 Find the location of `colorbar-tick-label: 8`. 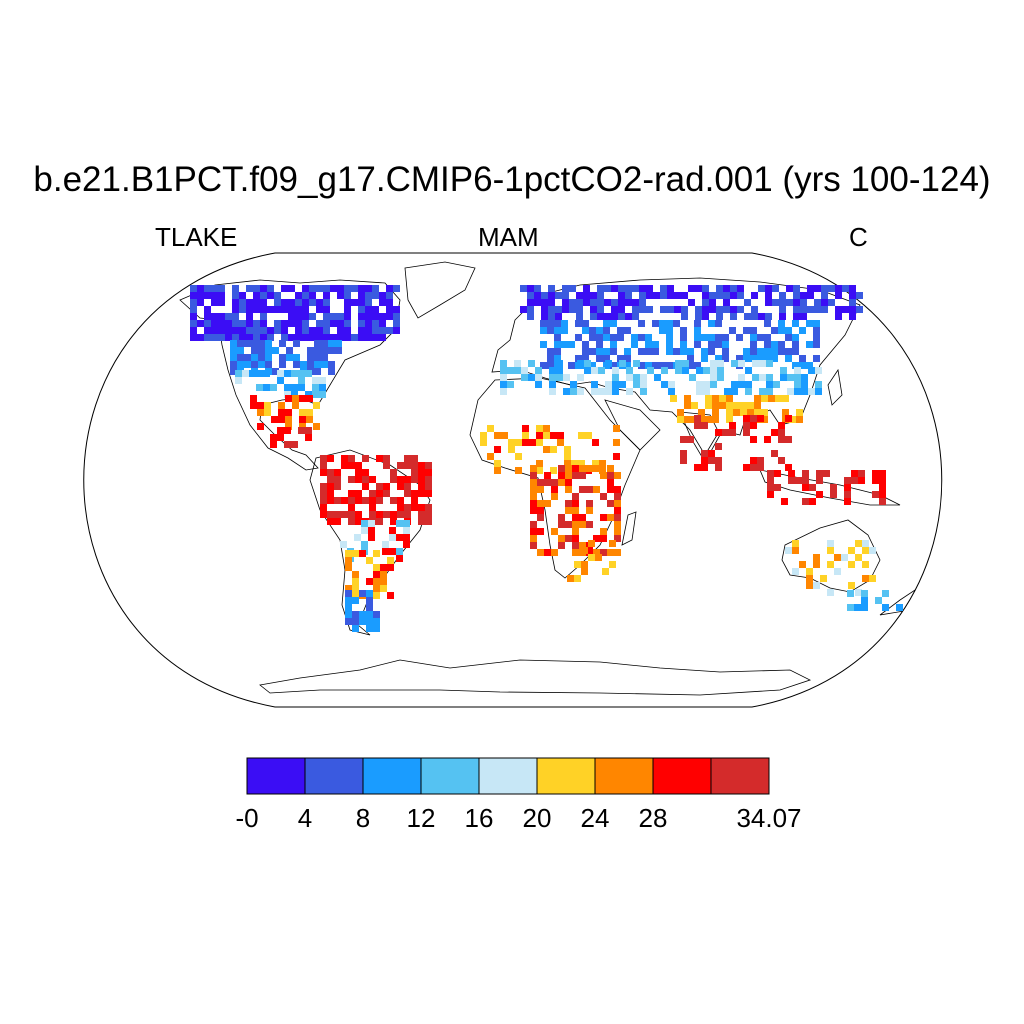

colorbar-tick-label: 8 is located at coordinates (363, 818).